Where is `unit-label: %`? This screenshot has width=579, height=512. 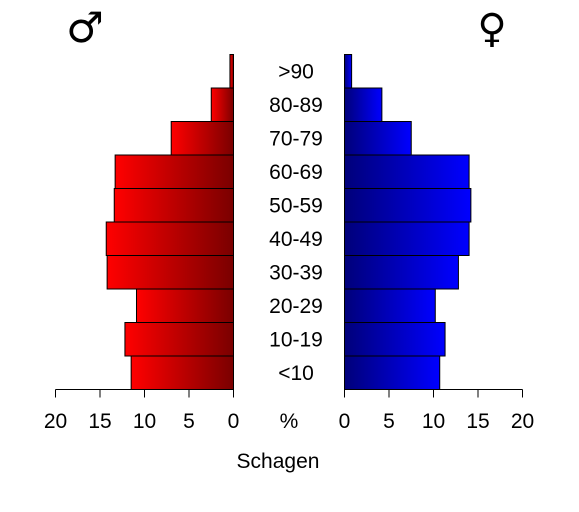
unit-label: % is located at coordinates (289, 421).